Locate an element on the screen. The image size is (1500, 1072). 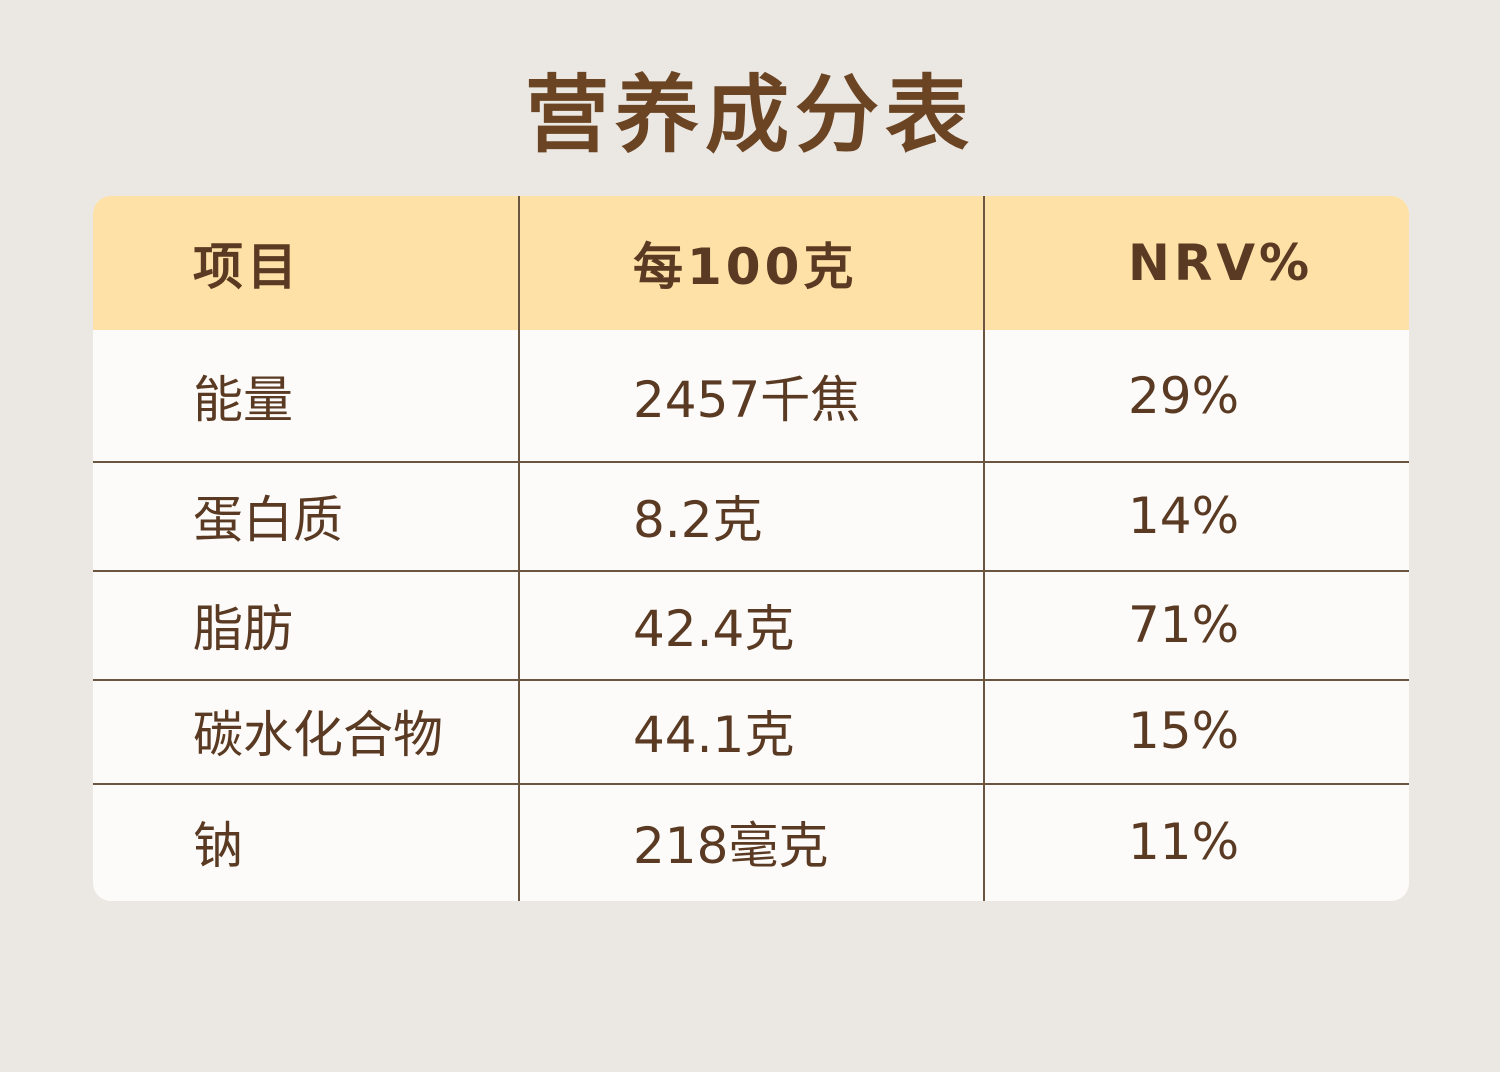
header-cell: 每100克 is located at coordinates (745, 267).